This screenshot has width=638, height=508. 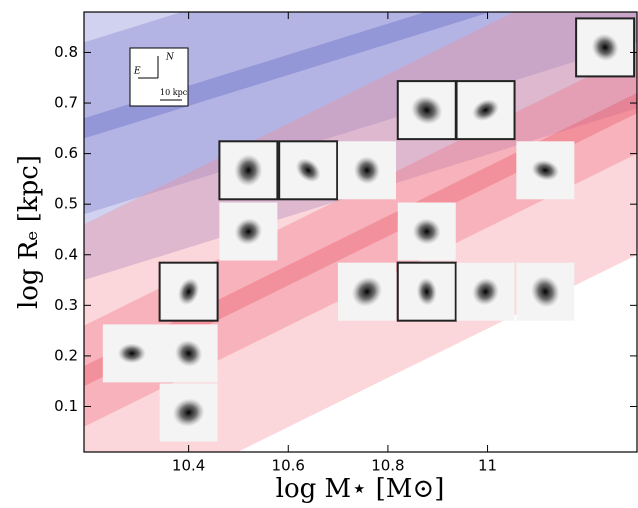 What do you see at coordinates (66, 254) in the screenshot?
I see `y-tick-label: 0.4` at bounding box center [66, 254].